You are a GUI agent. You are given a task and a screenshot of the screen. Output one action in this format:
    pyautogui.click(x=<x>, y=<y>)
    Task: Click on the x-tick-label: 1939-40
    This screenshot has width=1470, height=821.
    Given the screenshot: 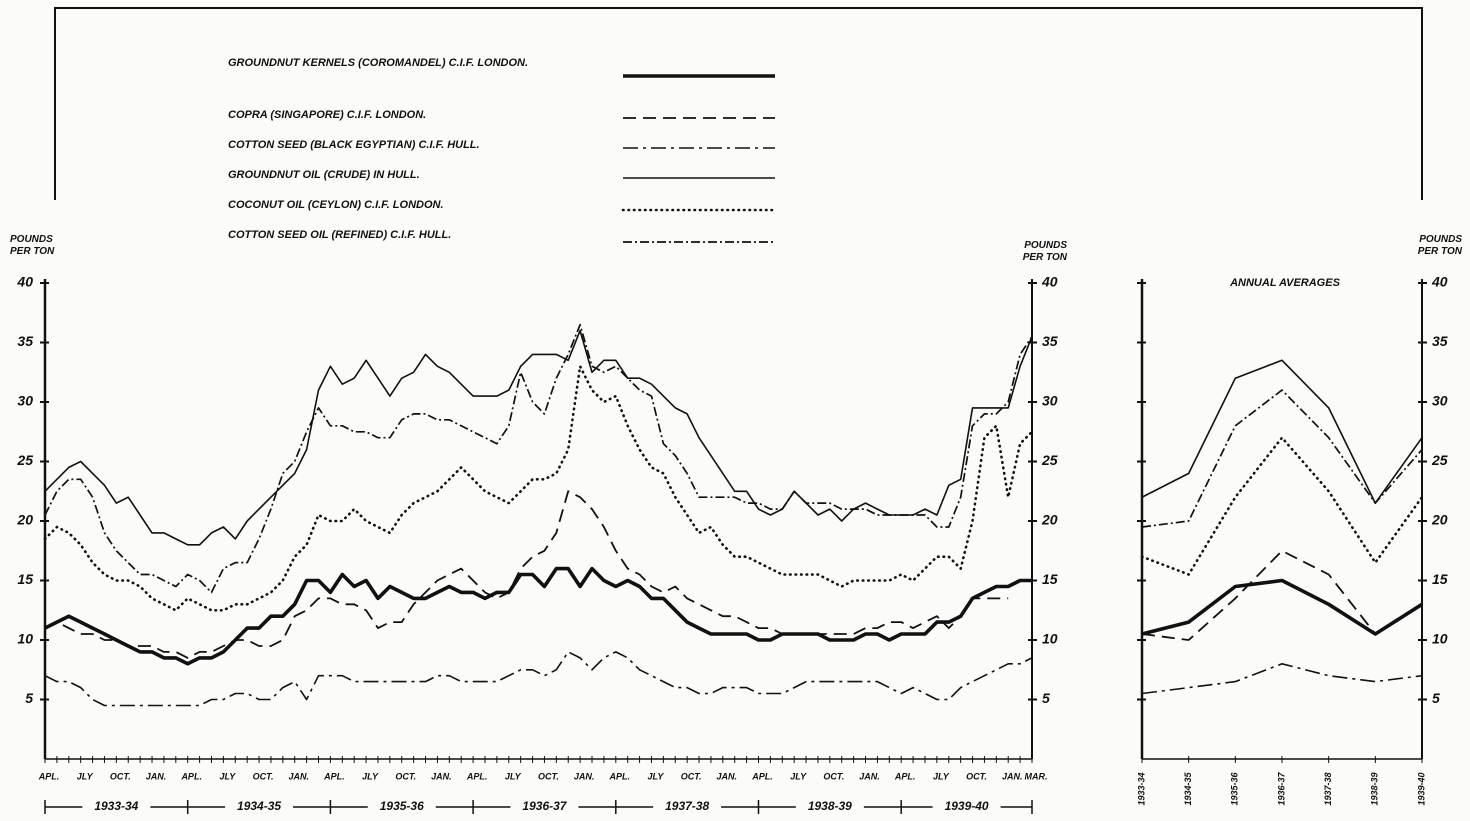 What is the action you would take?
    pyautogui.click(x=1421, y=788)
    